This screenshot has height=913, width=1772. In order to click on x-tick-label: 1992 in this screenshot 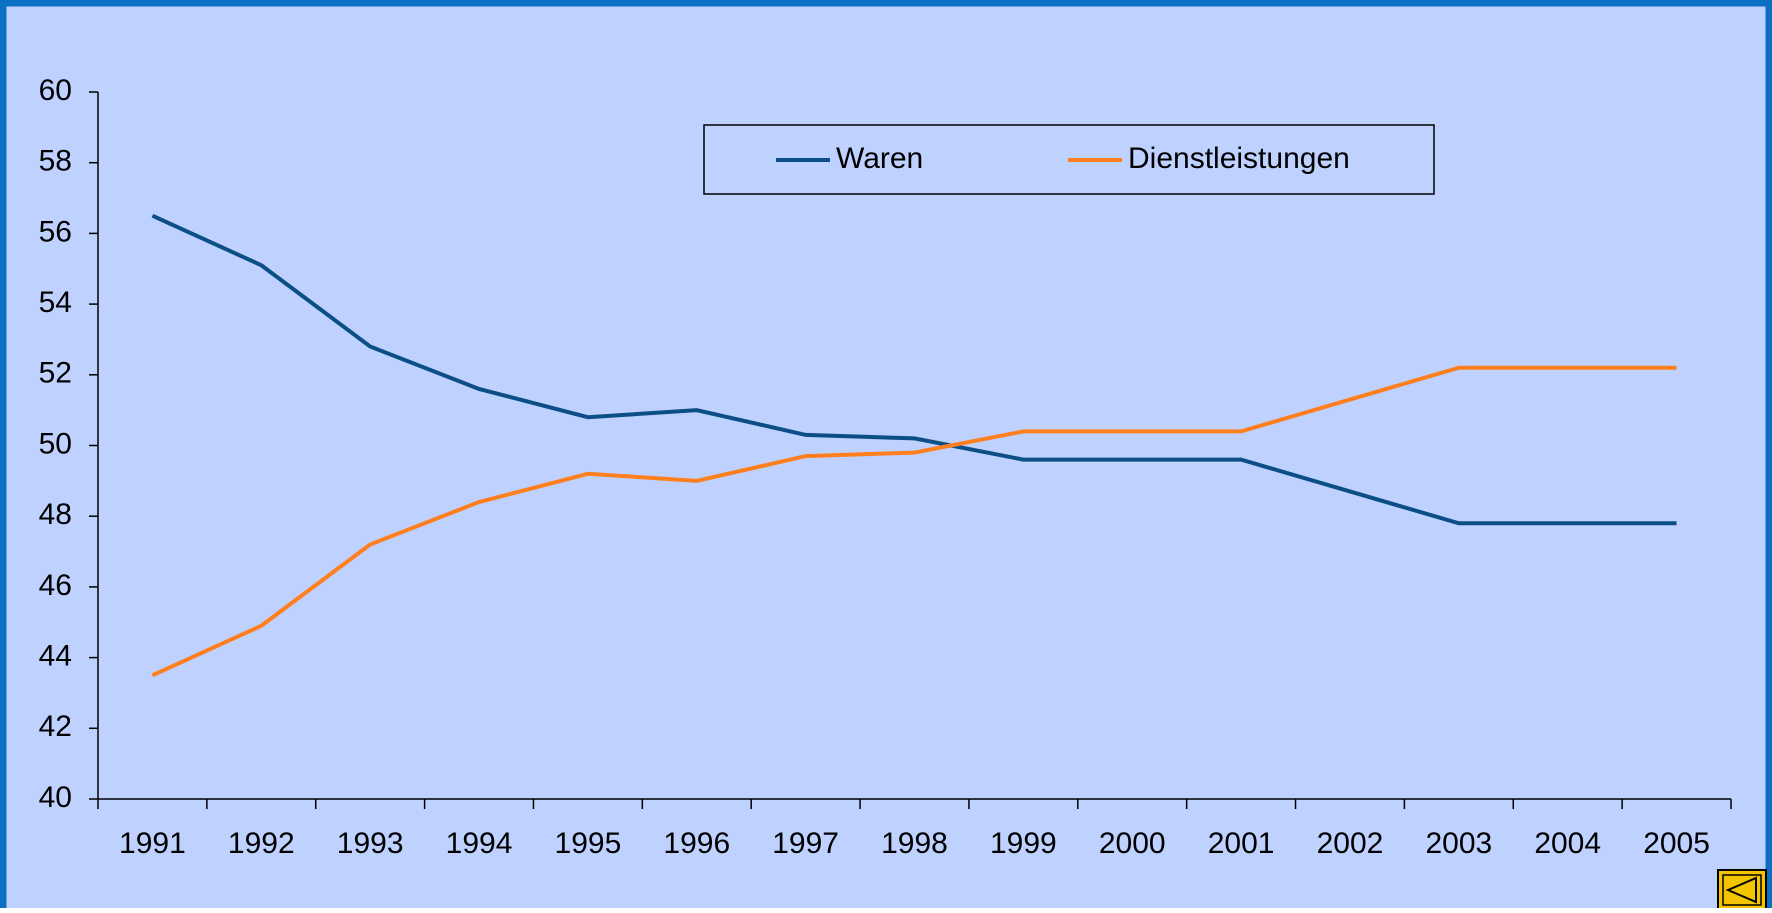, I will do `click(261, 843)`.